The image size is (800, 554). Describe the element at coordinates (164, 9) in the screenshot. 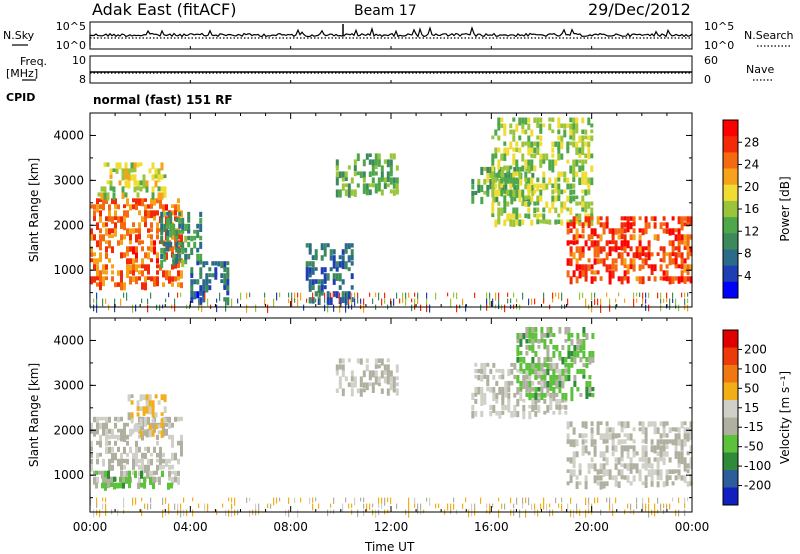

I see `station-title: Adak East (fitACF)` at that location.